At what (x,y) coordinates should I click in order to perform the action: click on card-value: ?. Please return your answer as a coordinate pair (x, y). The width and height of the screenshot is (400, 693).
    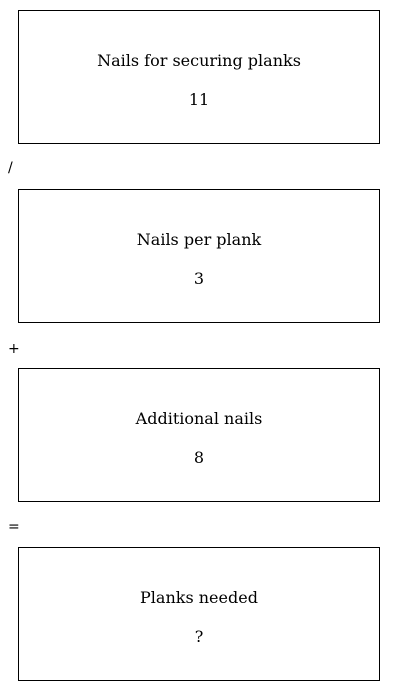
    Looking at the image, I should click on (199, 637).